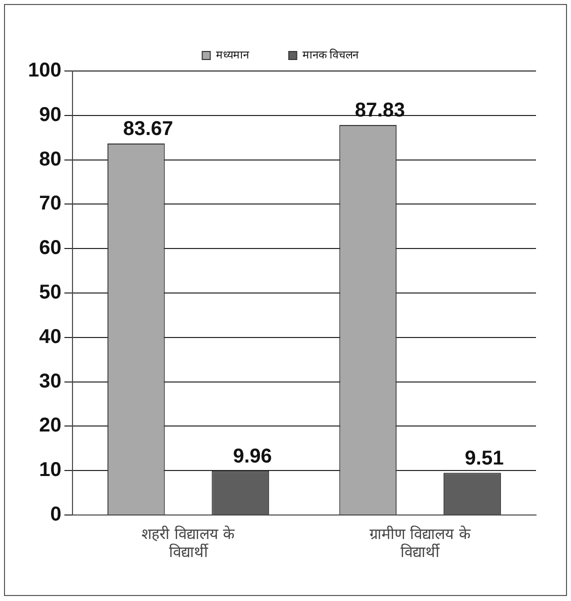 This screenshot has width=571, height=601. Describe the element at coordinates (252, 456) in the screenshot. I see `data-label: 9.96` at that location.